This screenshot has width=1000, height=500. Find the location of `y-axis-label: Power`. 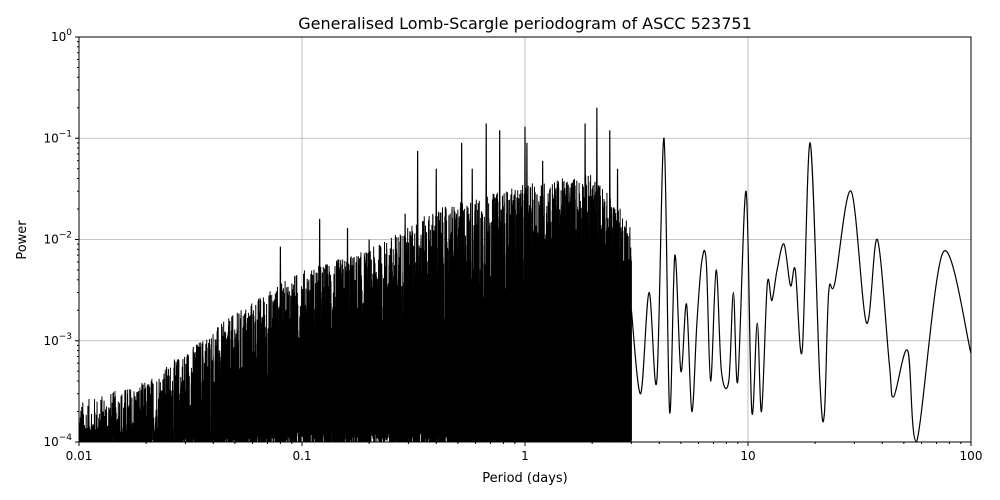

y-axis-label: Power is located at coordinates (22, 240).